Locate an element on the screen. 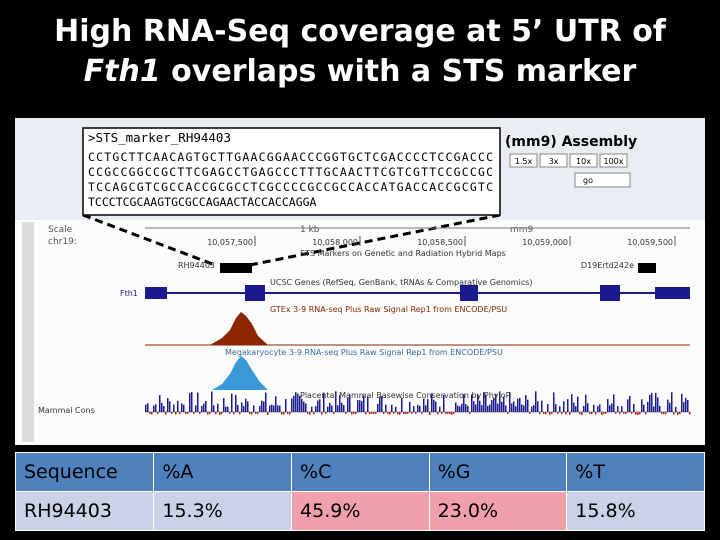 The image size is (720, 540). zoom-label: 1.5x is located at coordinates (524, 161).